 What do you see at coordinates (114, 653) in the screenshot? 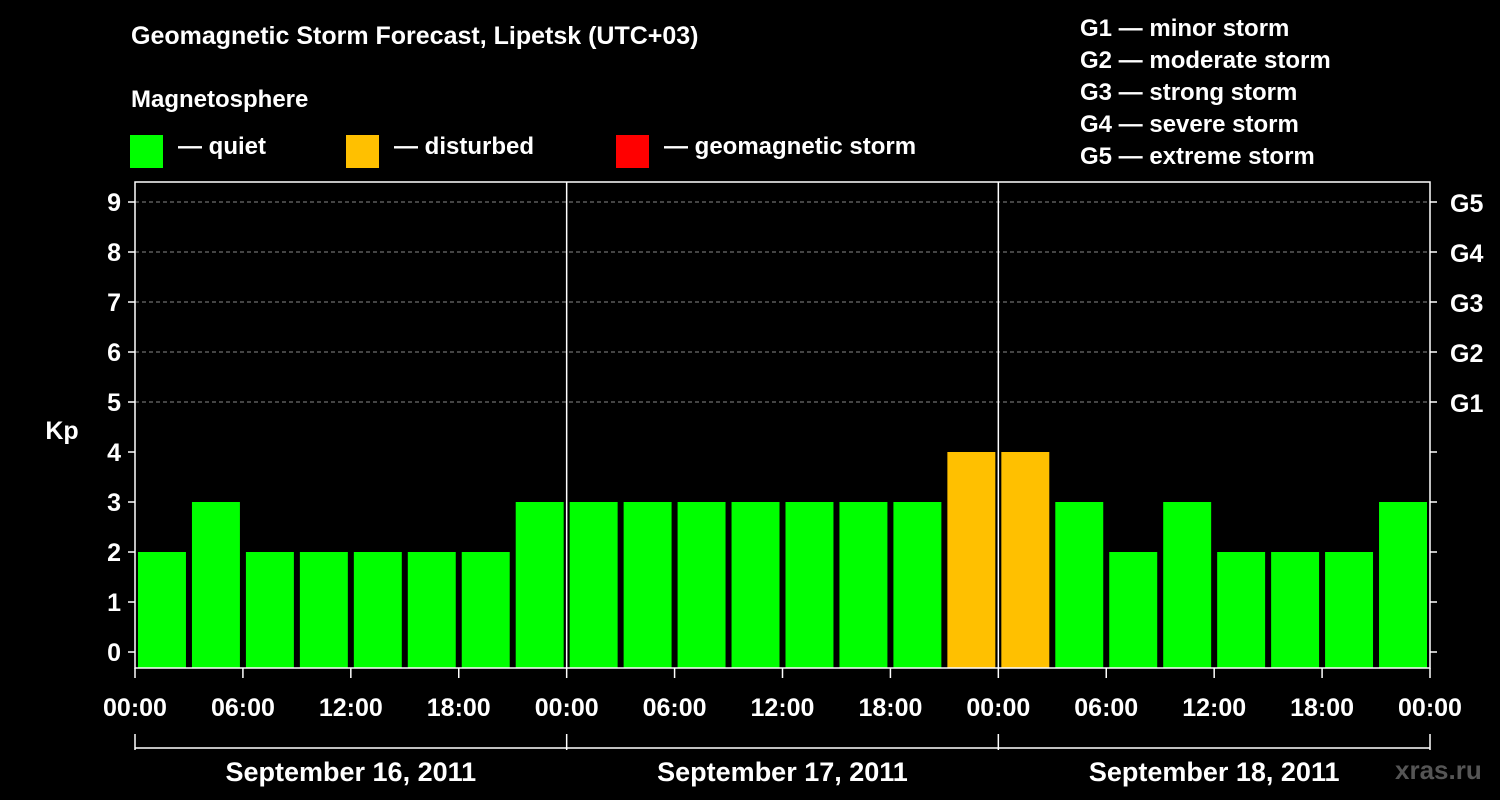
I see `y-tick-label-0: 0` at bounding box center [114, 653].